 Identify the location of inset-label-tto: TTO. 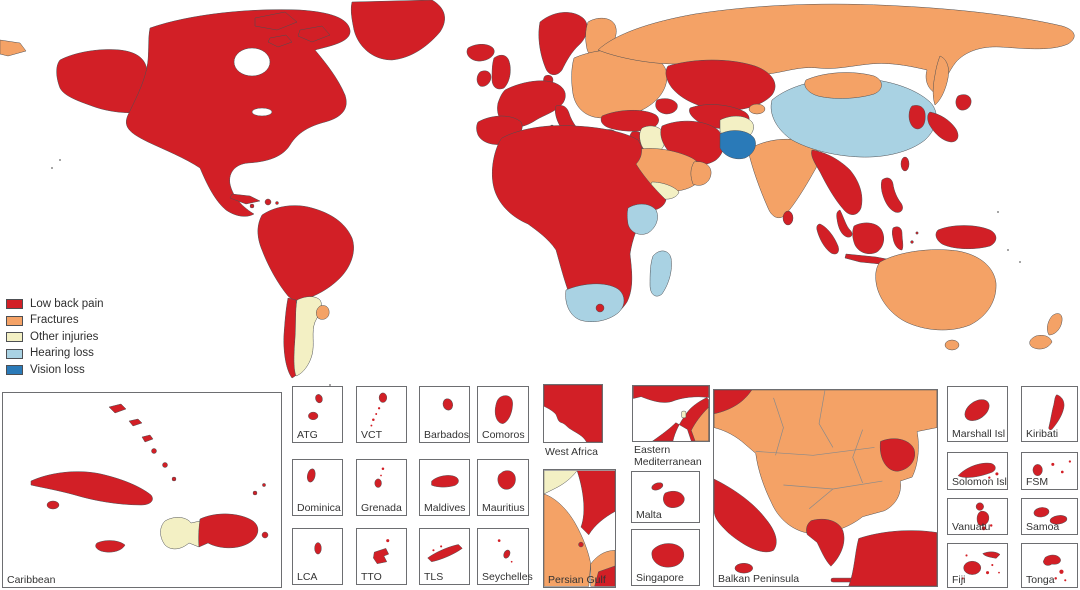
(371, 577).